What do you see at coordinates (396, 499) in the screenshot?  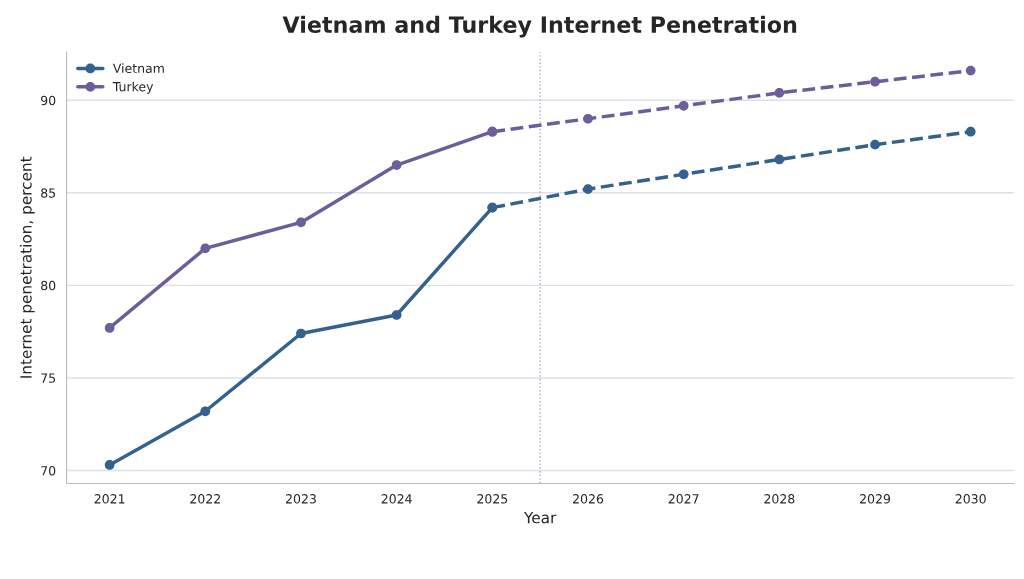 I see `x-tick-label: 2024` at bounding box center [396, 499].